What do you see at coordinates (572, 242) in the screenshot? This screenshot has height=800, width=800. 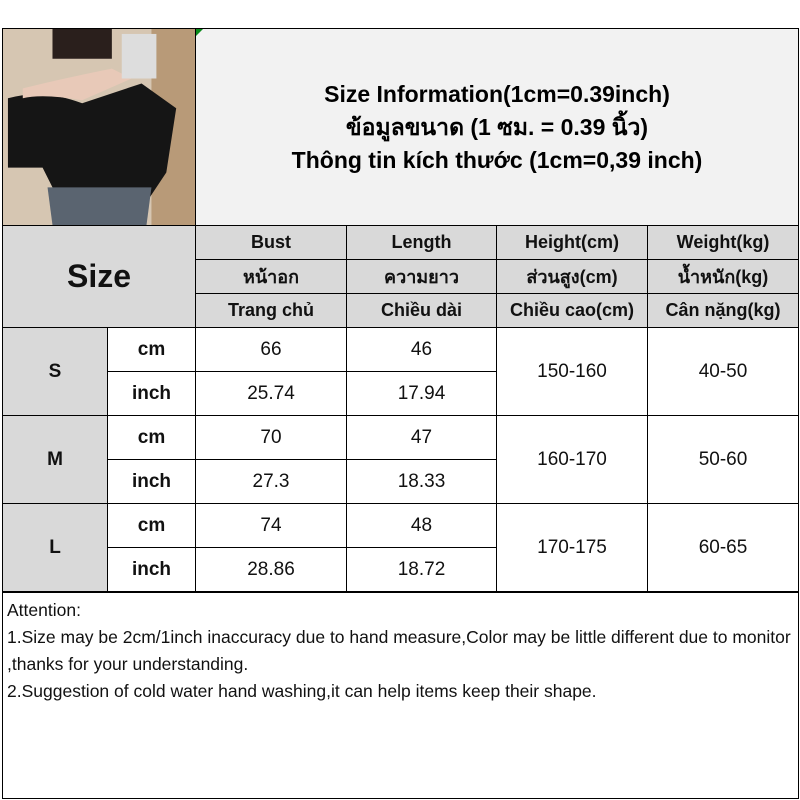 I see `header-height: Height(cm)` at bounding box center [572, 242].